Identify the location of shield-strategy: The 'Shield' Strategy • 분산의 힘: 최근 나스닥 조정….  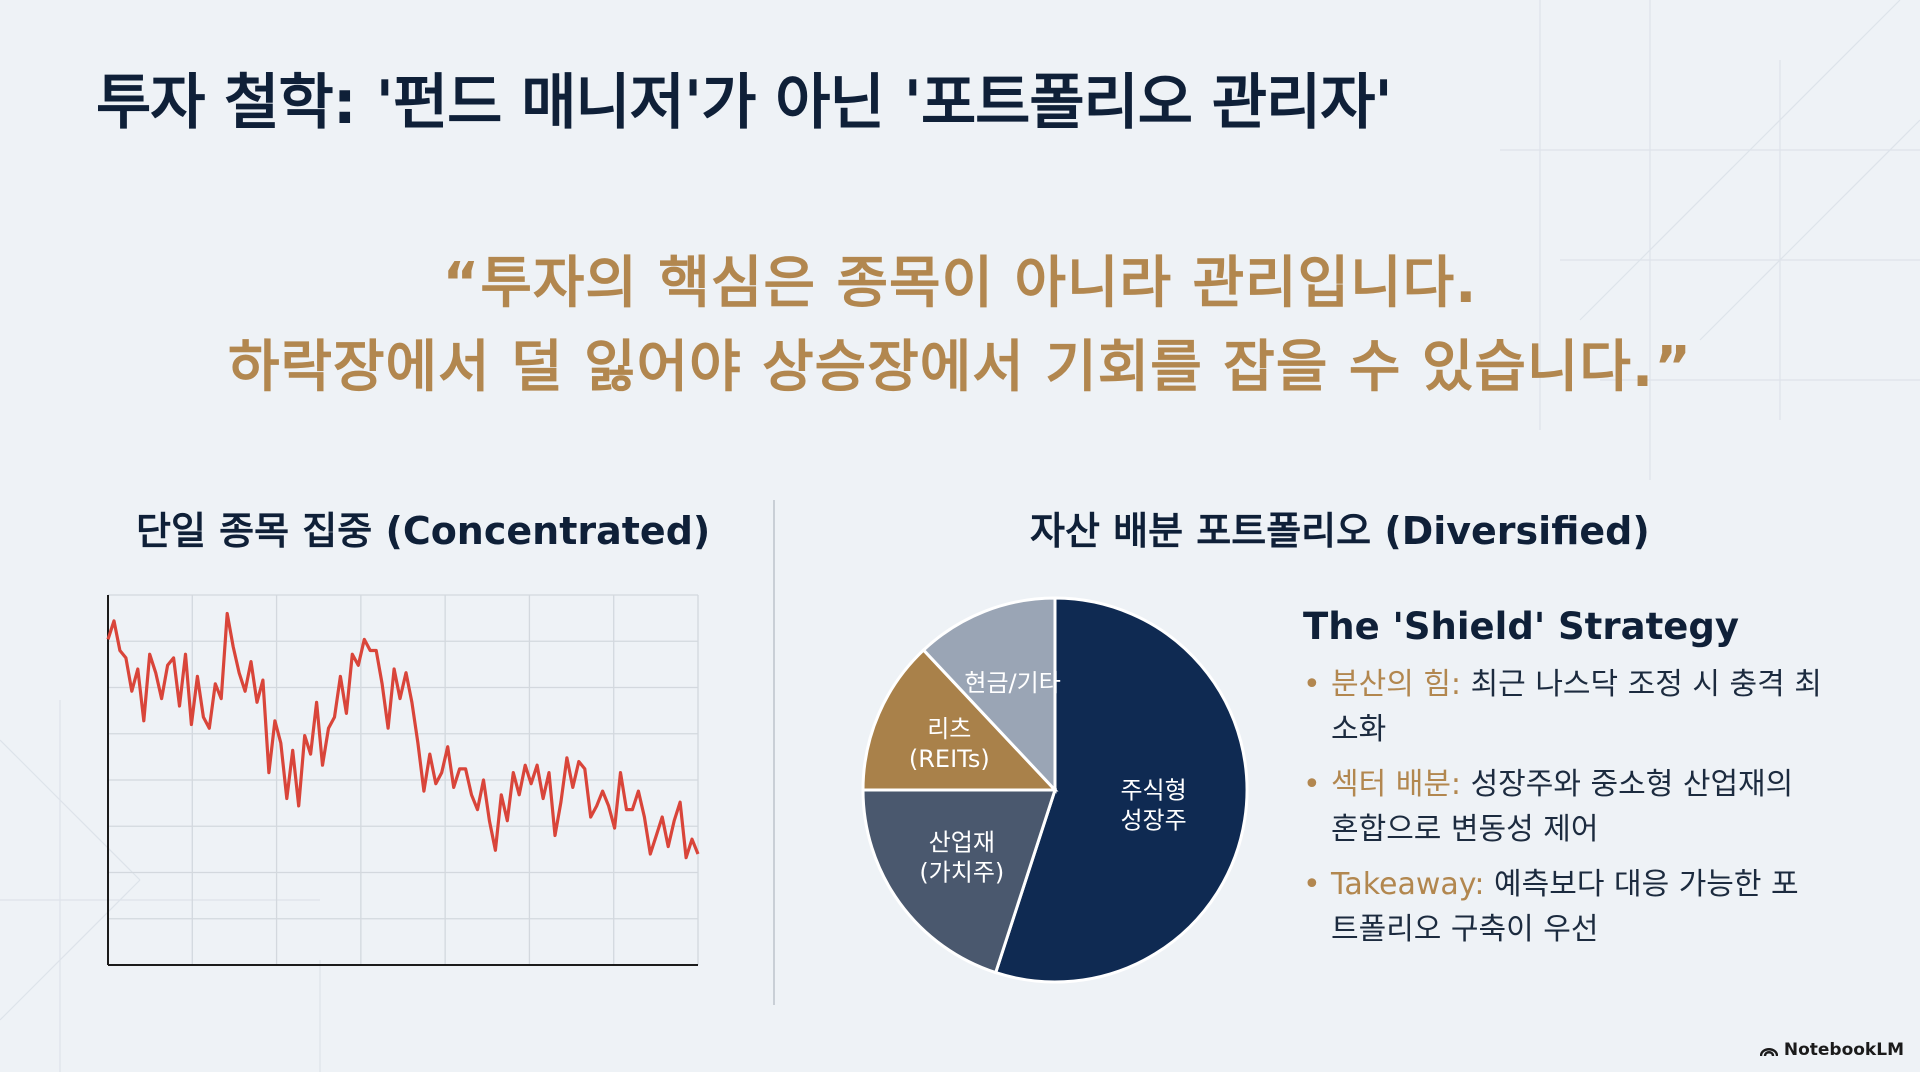
(1563, 783).